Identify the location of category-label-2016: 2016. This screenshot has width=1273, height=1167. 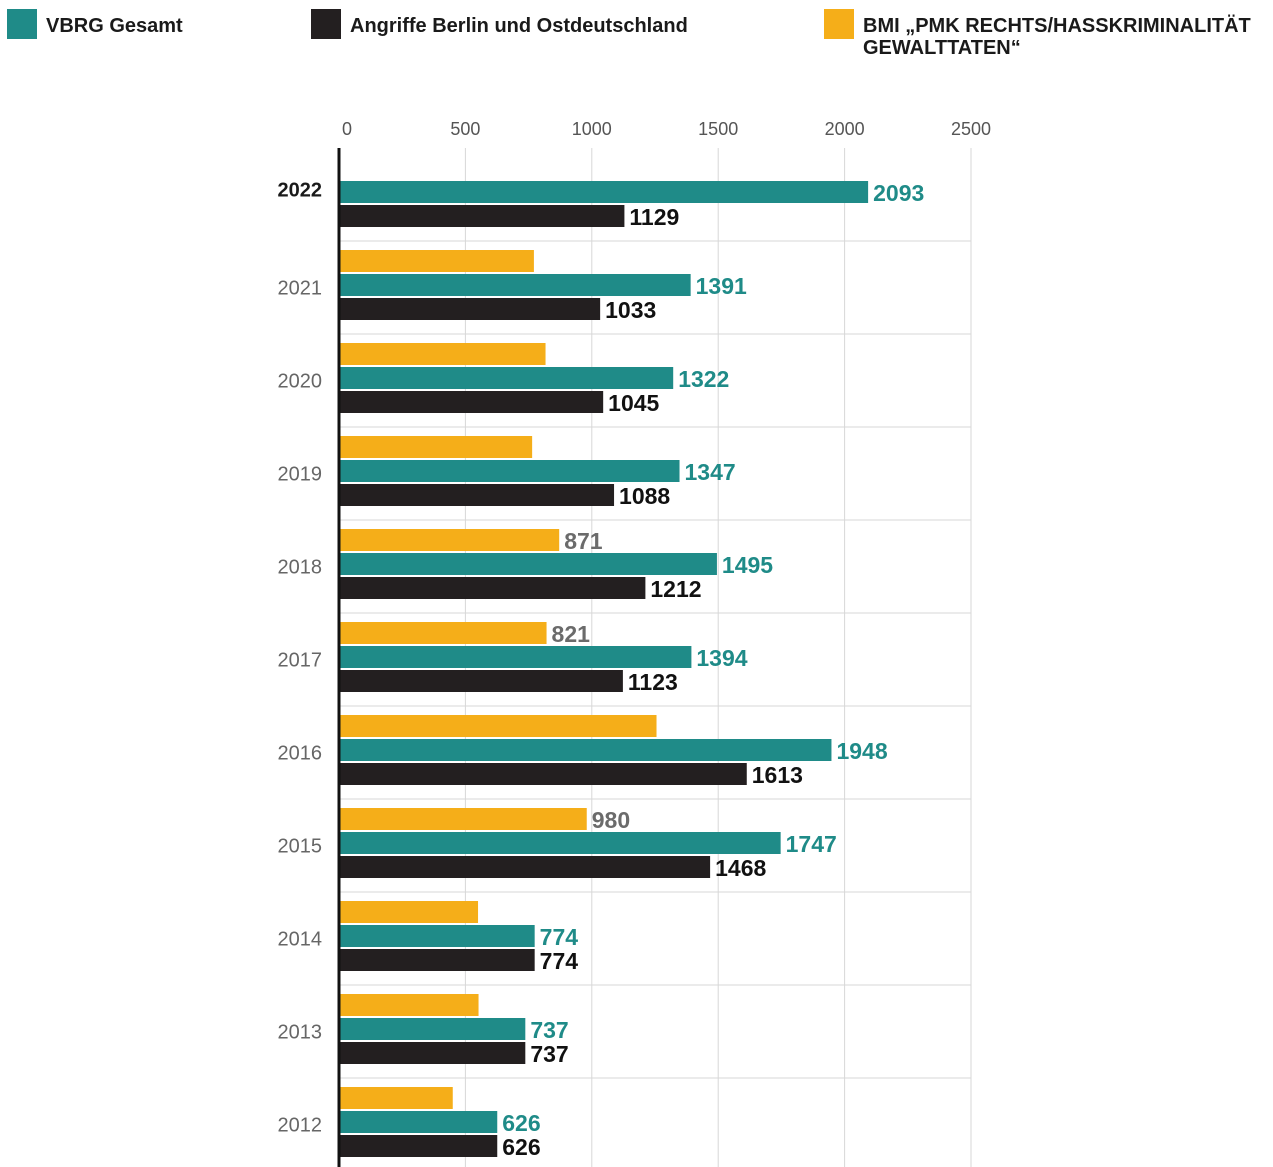
(300, 754).